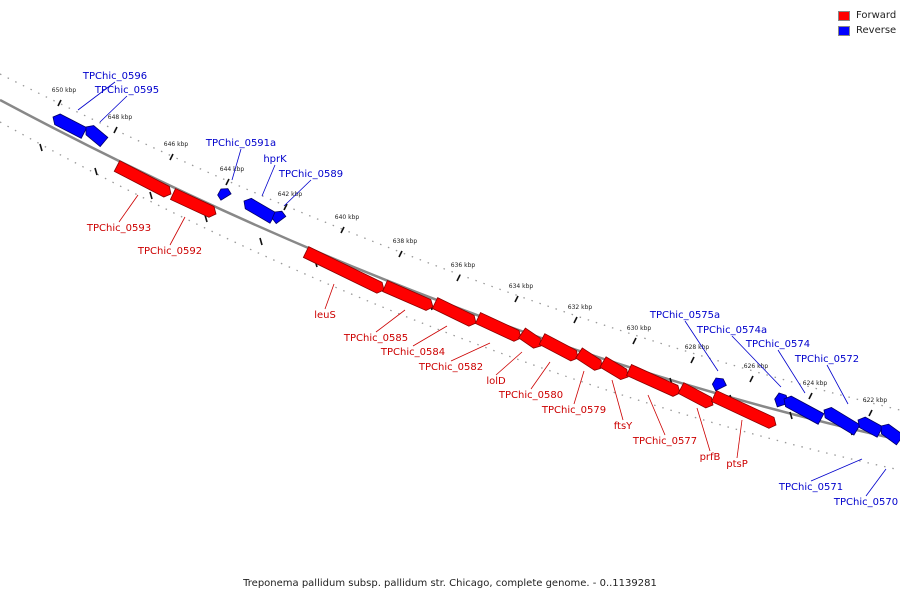 The height and width of the screenshot is (600, 900). Describe the element at coordinates (176, 144) in the screenshot. I see `kbp-tick-label: 646 kbp` at that location.